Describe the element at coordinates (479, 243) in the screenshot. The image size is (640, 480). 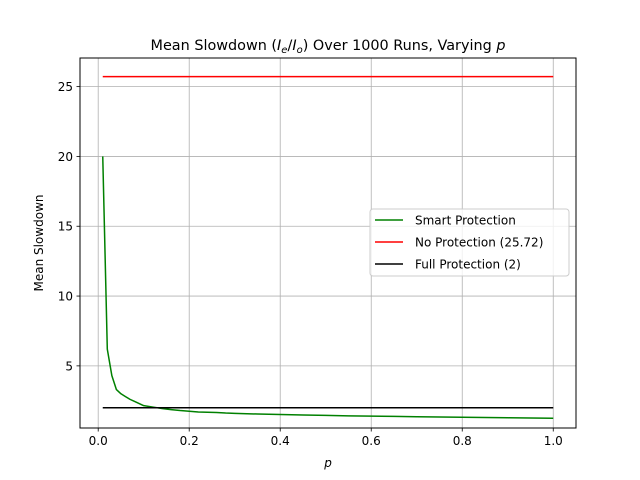
I see `legend-entry: No Protection (25.72)` at that location.